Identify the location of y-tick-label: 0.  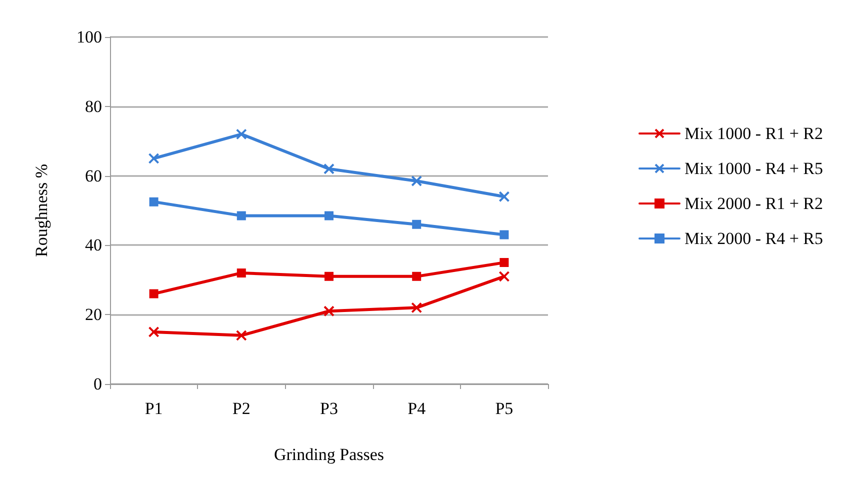
(98, 384).